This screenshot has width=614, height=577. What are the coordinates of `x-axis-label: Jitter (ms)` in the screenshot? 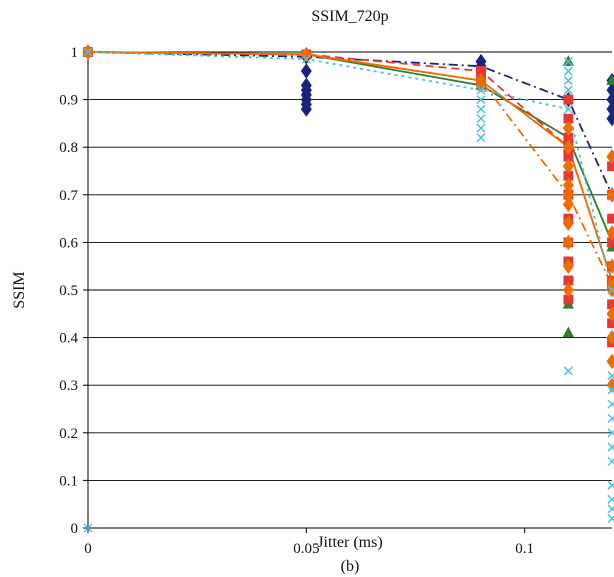 It's located at (349, 542).